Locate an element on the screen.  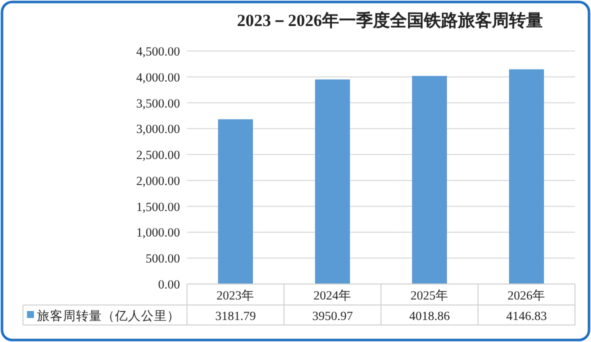
y-tick-label: 4,500.00 is located at coordinates (158, 51).